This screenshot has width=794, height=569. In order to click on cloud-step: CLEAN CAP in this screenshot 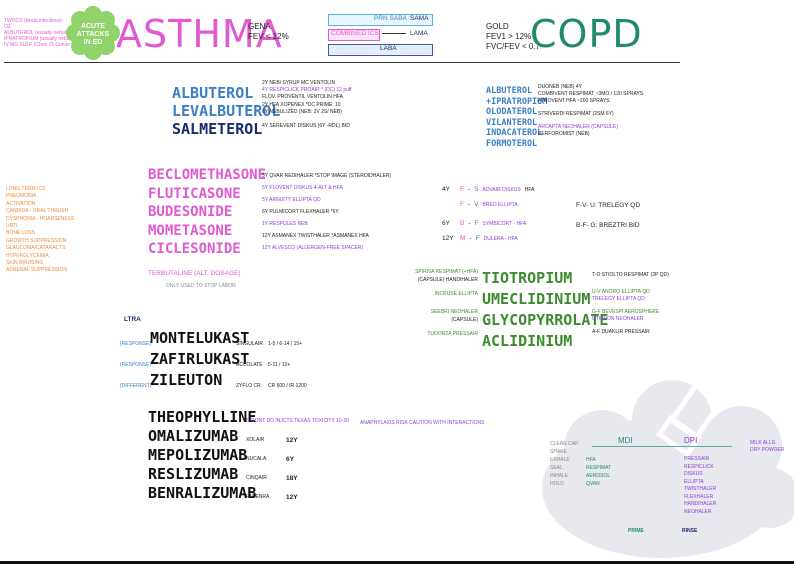, I will do `click(564, 444)`.